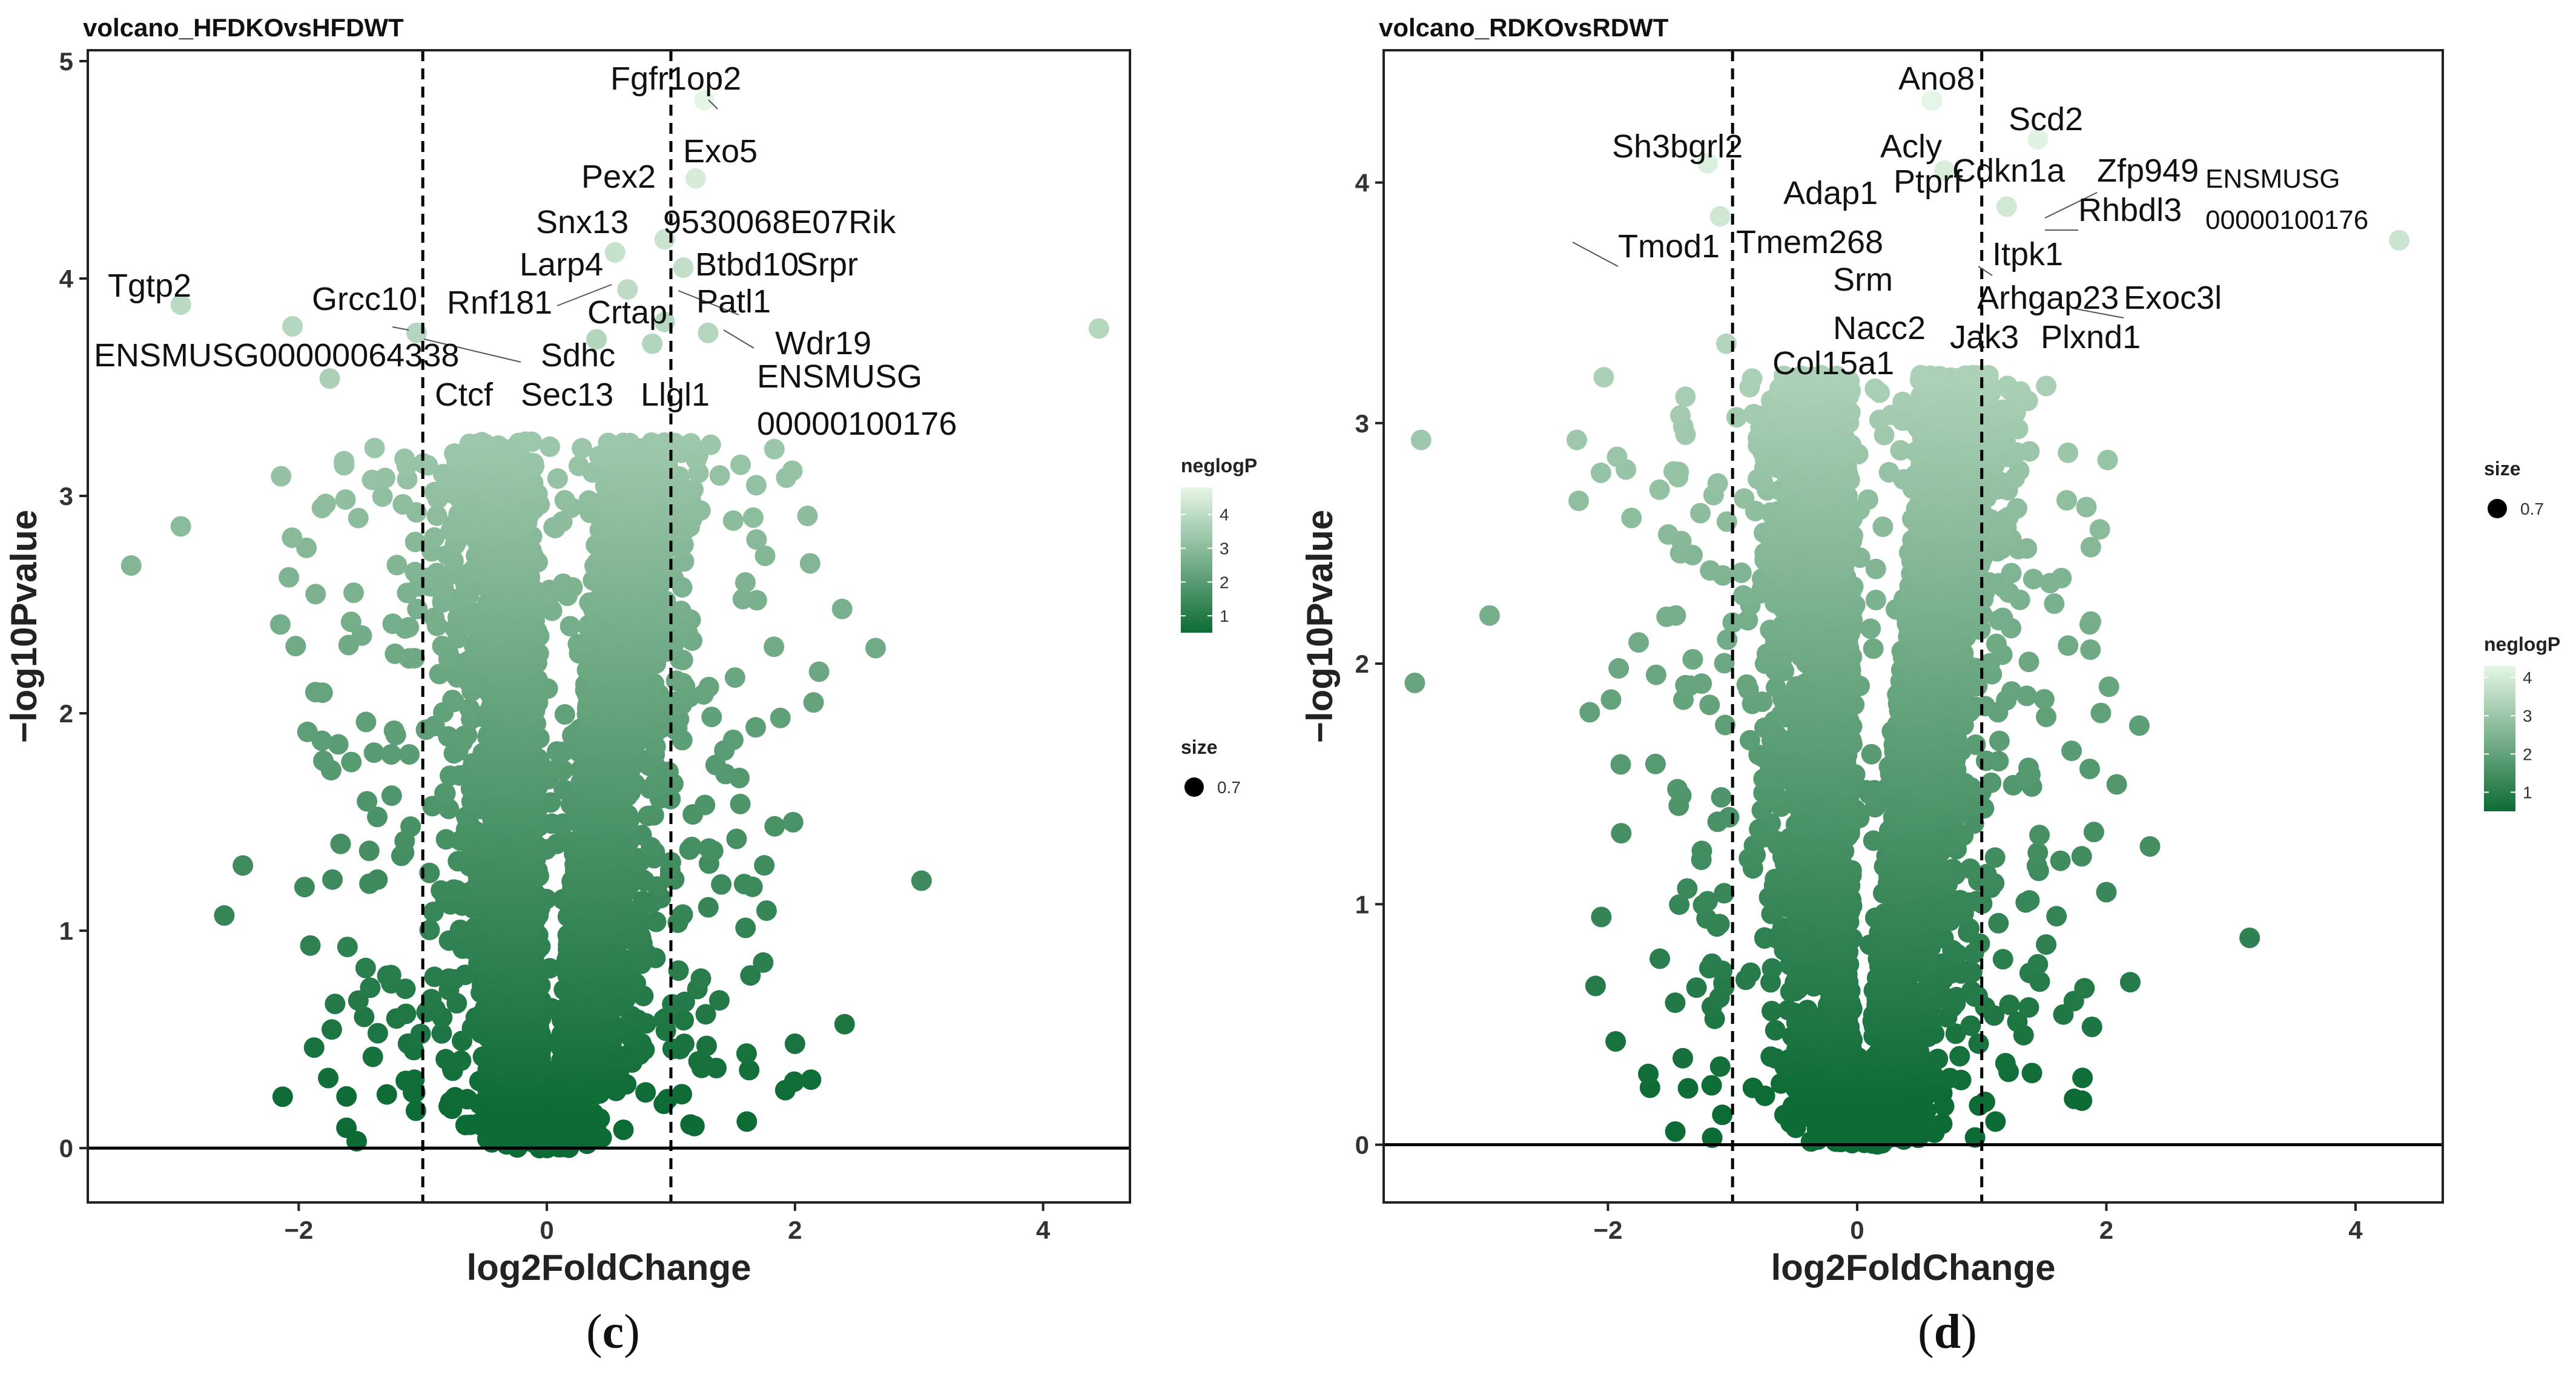 The height and width of the screenshot is (1375, 2576). What do you see at coordinates (24, 626) in the screenshot?
I see `y-axis-label: −log10Pvalue` at bounding box center [24, 626].